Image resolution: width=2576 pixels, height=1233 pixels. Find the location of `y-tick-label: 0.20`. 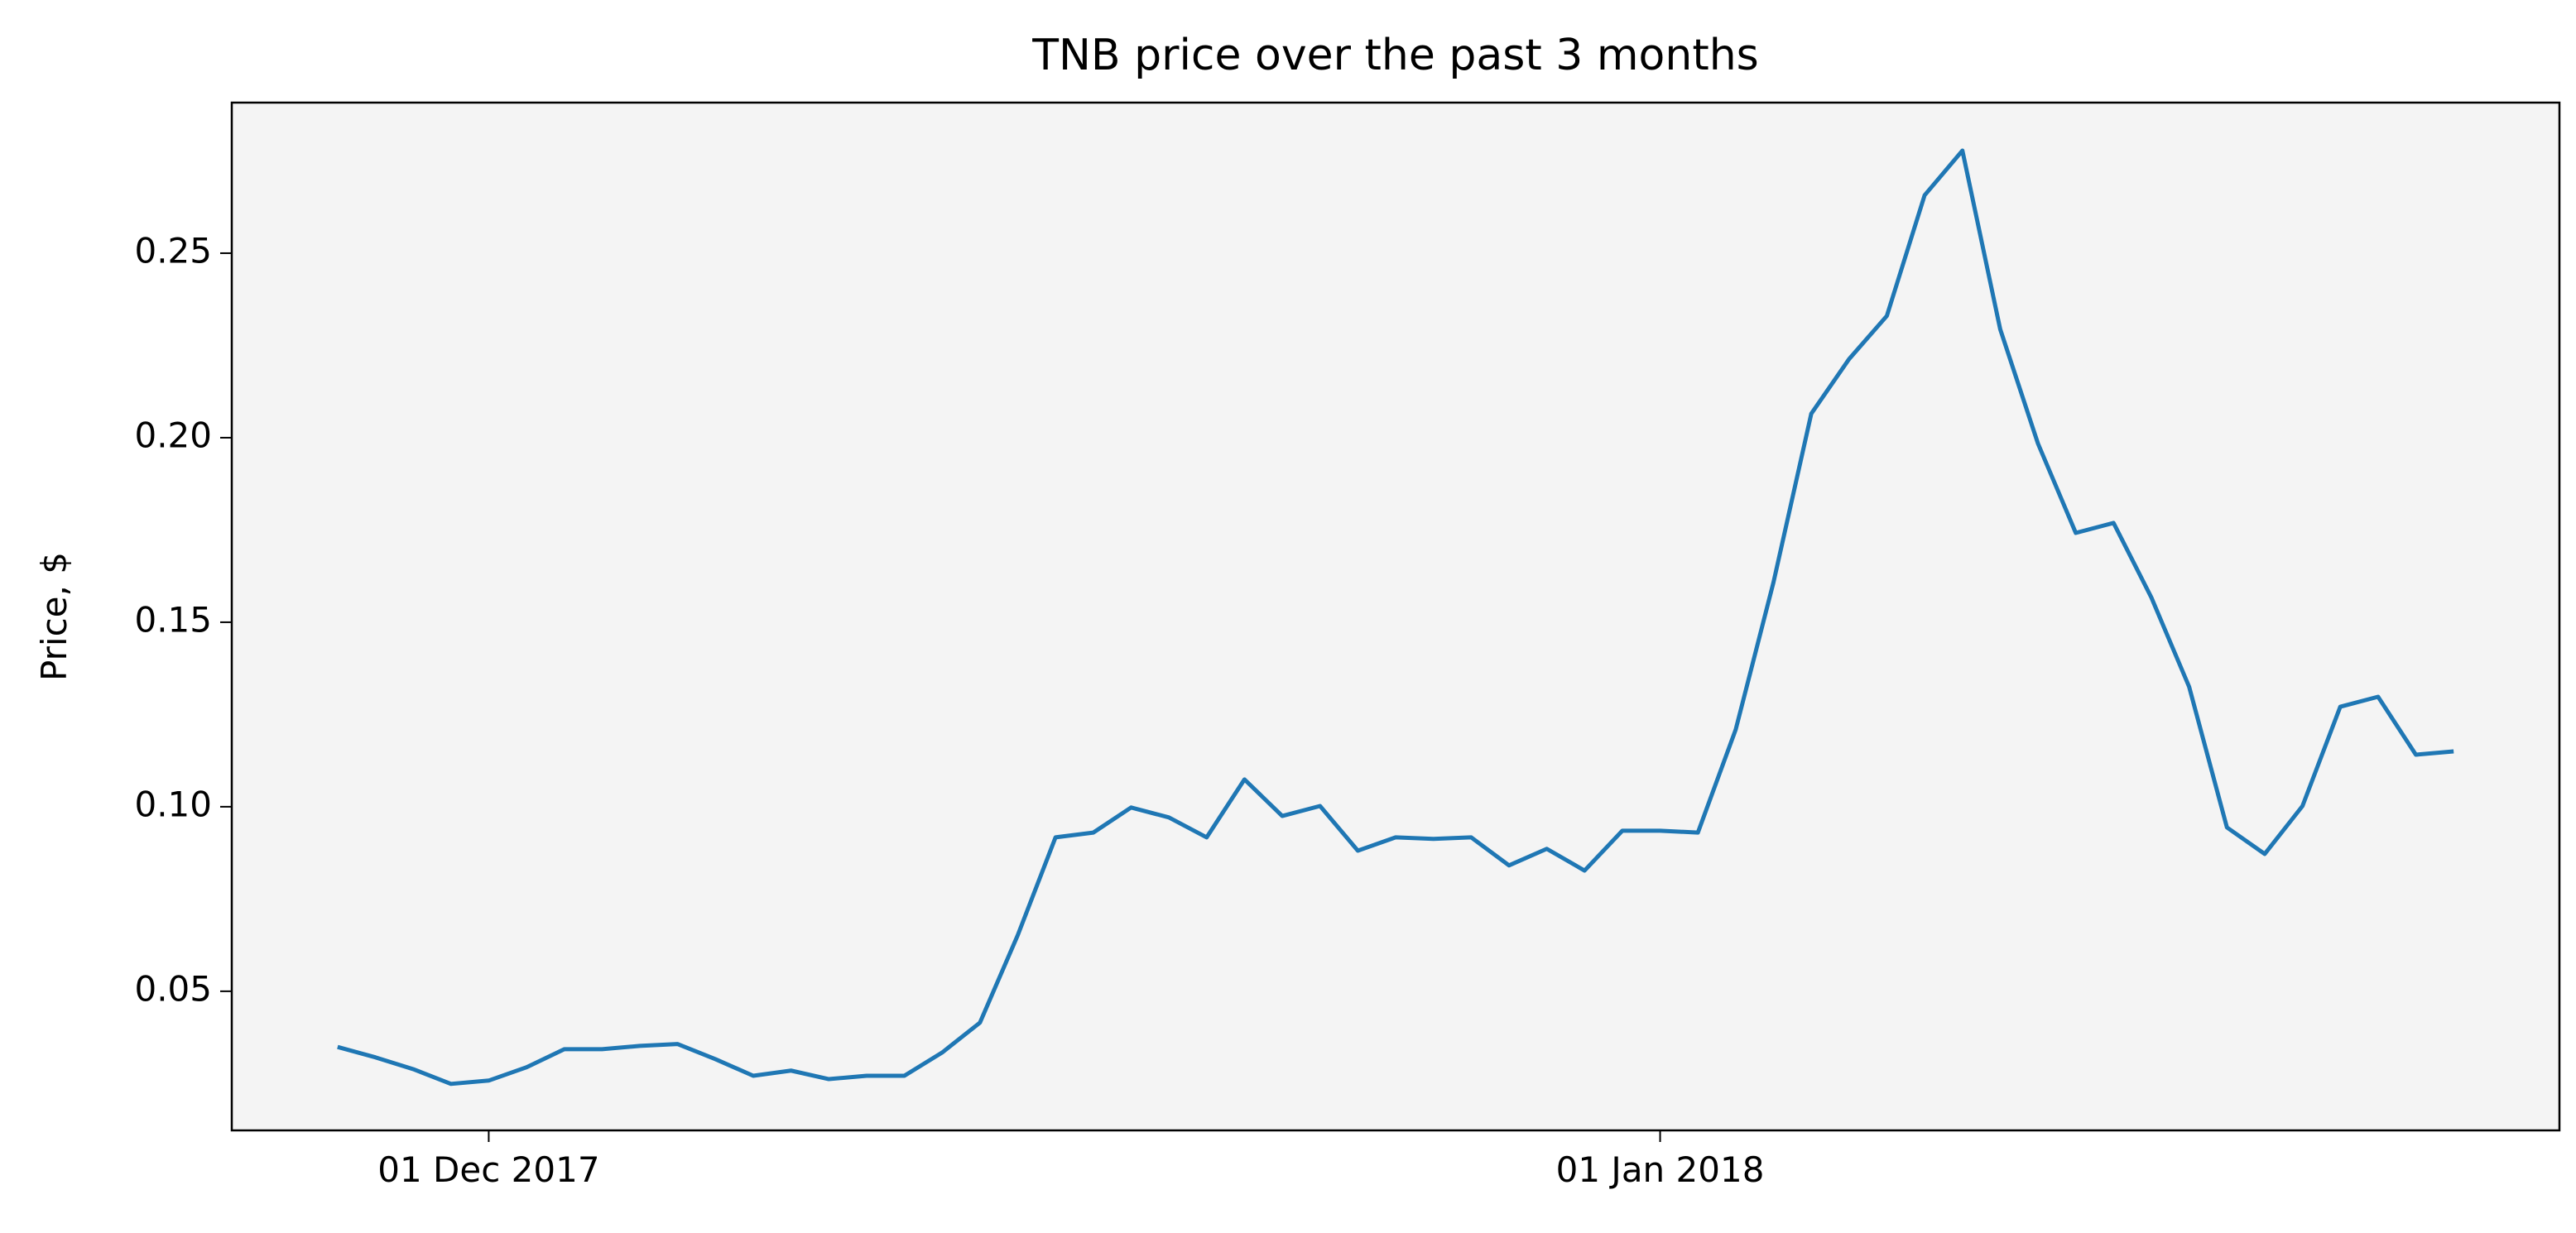

y-tick-label: 0.20 is located at coordinates (173, 435).